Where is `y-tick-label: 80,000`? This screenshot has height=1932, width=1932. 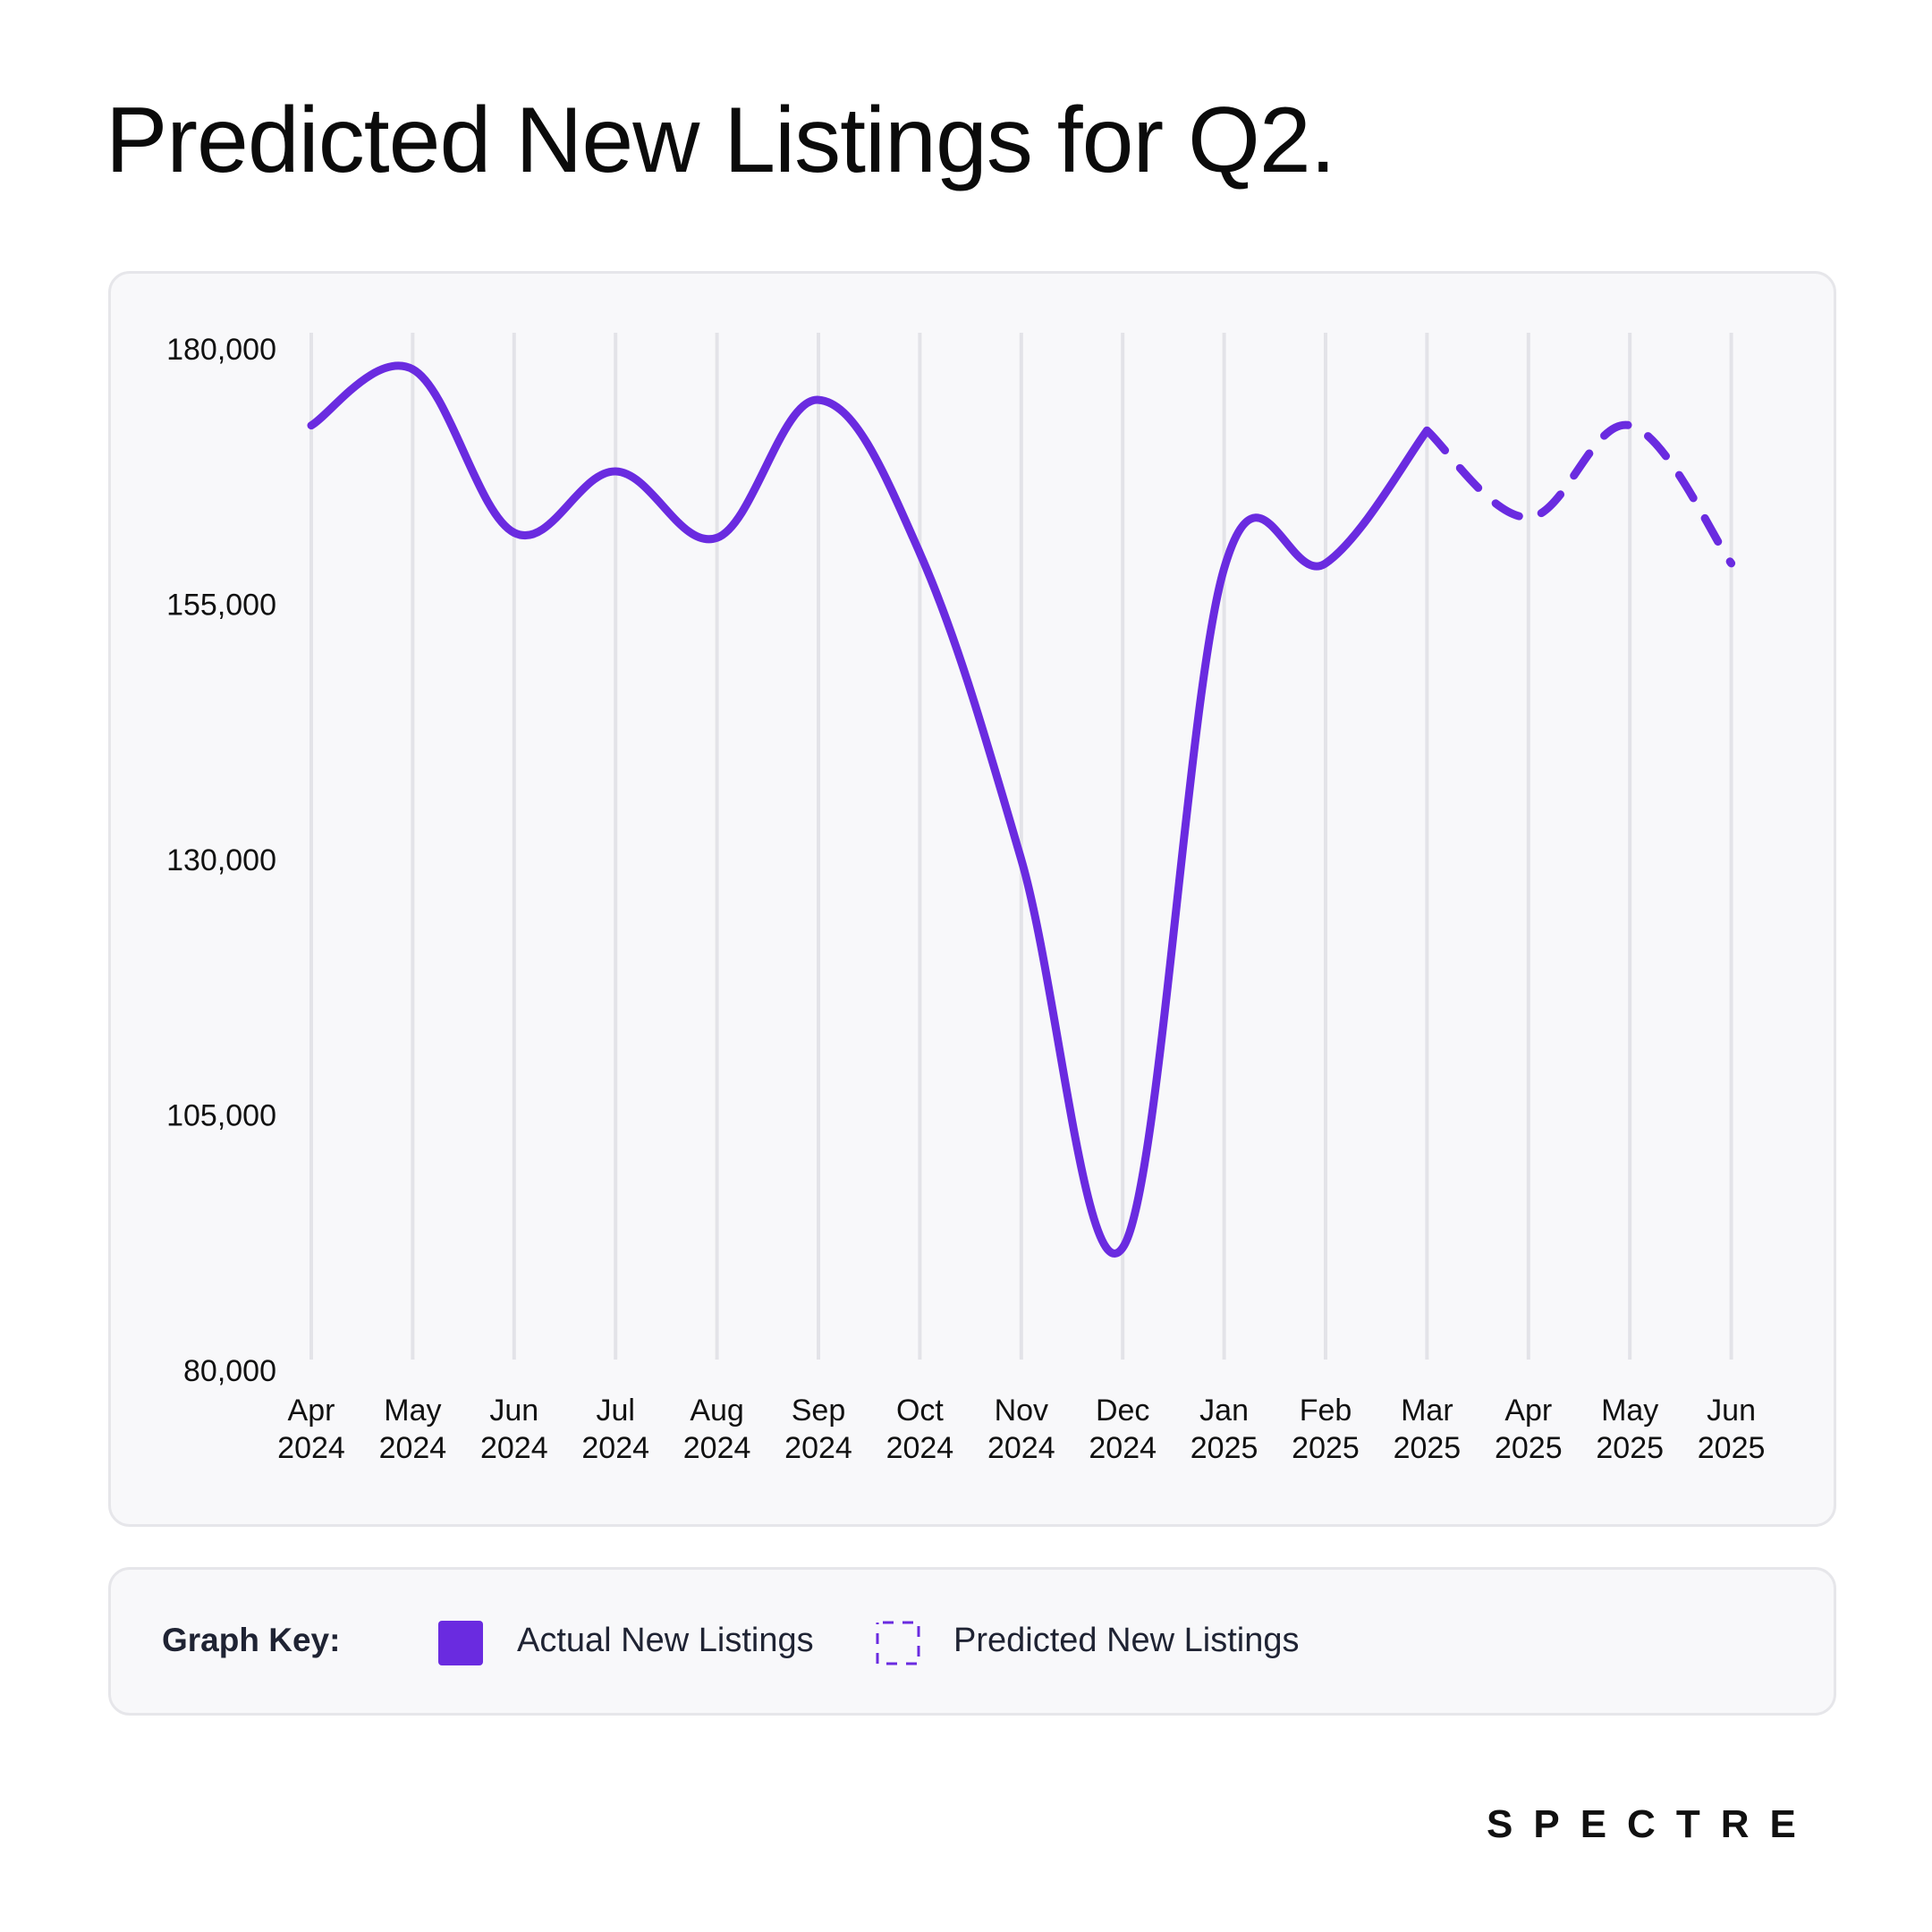 y-tick-label: 80,000 is located at coordinates (229, 1371).